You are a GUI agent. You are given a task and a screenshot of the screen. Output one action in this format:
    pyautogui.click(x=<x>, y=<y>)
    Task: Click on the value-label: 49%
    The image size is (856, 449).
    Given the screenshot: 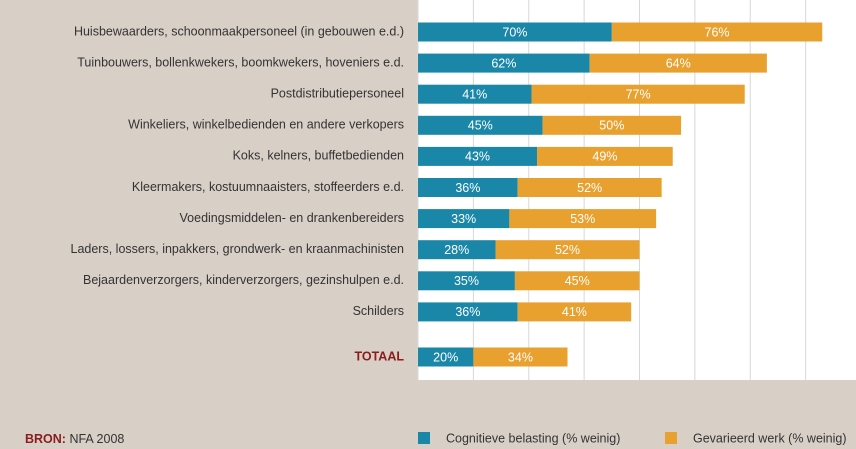 What is the action you would take?
    pyautogui.click(x=604, y=157)
    